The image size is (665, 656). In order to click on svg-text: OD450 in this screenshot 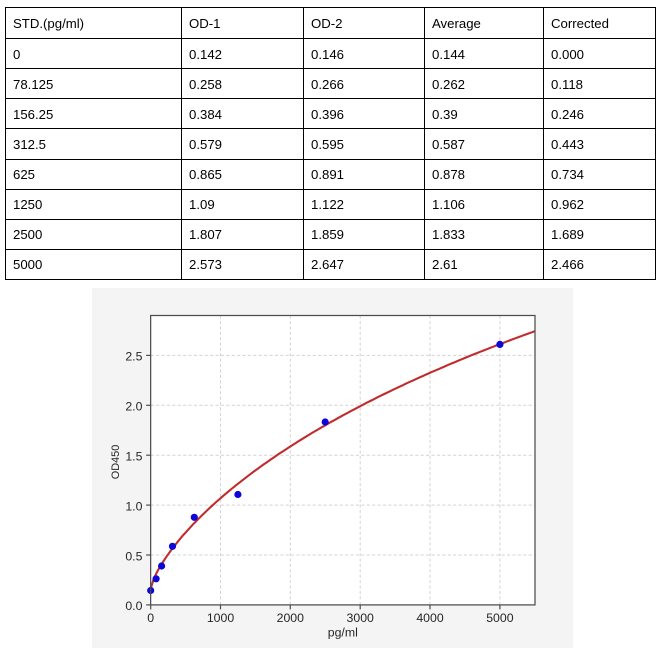, I will do `click(116, 461)`.